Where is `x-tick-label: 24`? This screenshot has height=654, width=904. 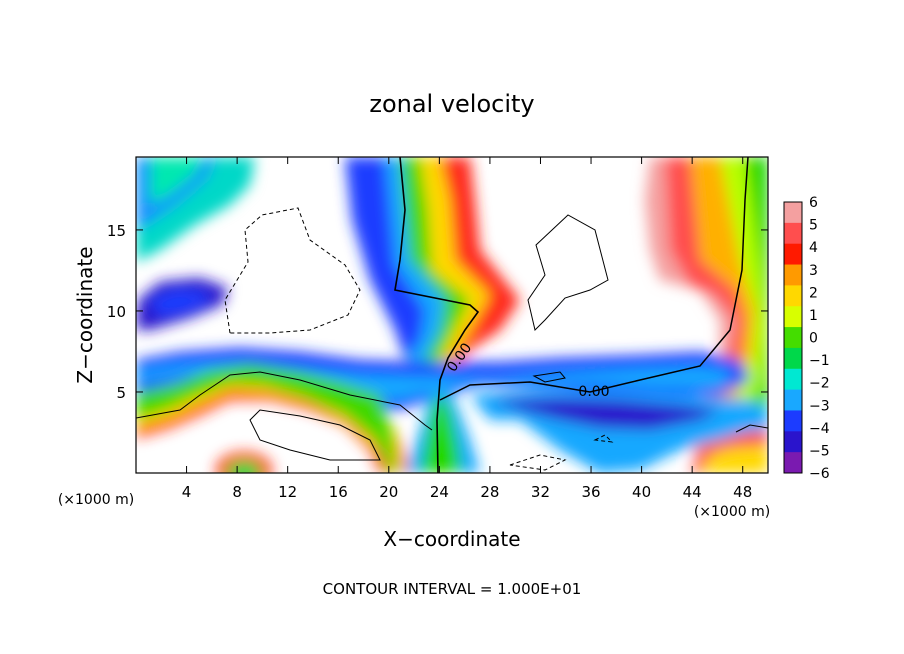 x-tick-label: 24 is located at coordinates (439, 492).